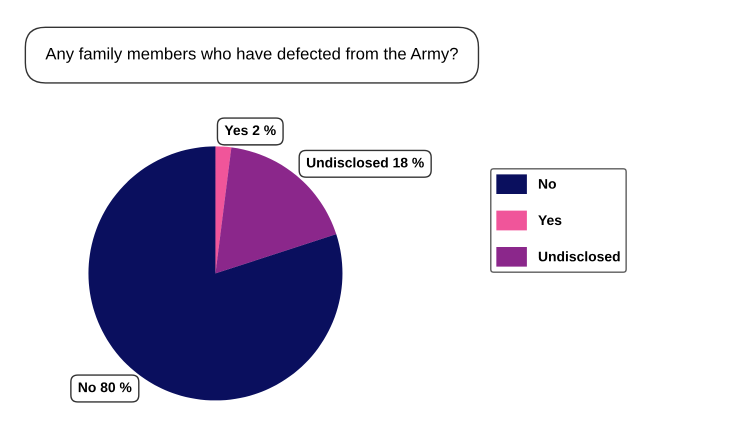  What do you see at coordinates (223, 210) in the screenshot?
I see `pie-slice` at bounding box center [223, 210].